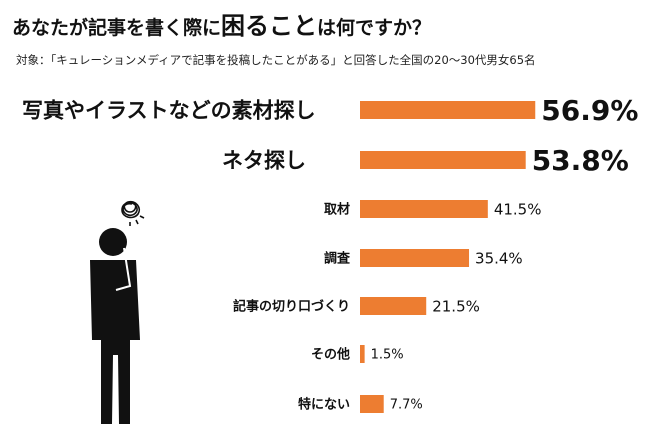 Image resolution: width=650 pixels, height=435 pixels. Describe the element at coordinates (387, 355) in the screenshot. I see `value-label-5: 1.5%` at that location.